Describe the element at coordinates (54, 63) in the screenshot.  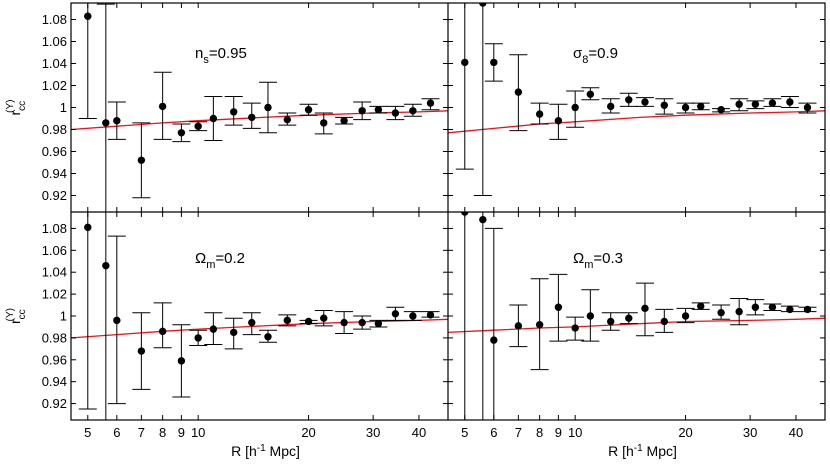
I see `y-tick-label: 1.04` at that location.